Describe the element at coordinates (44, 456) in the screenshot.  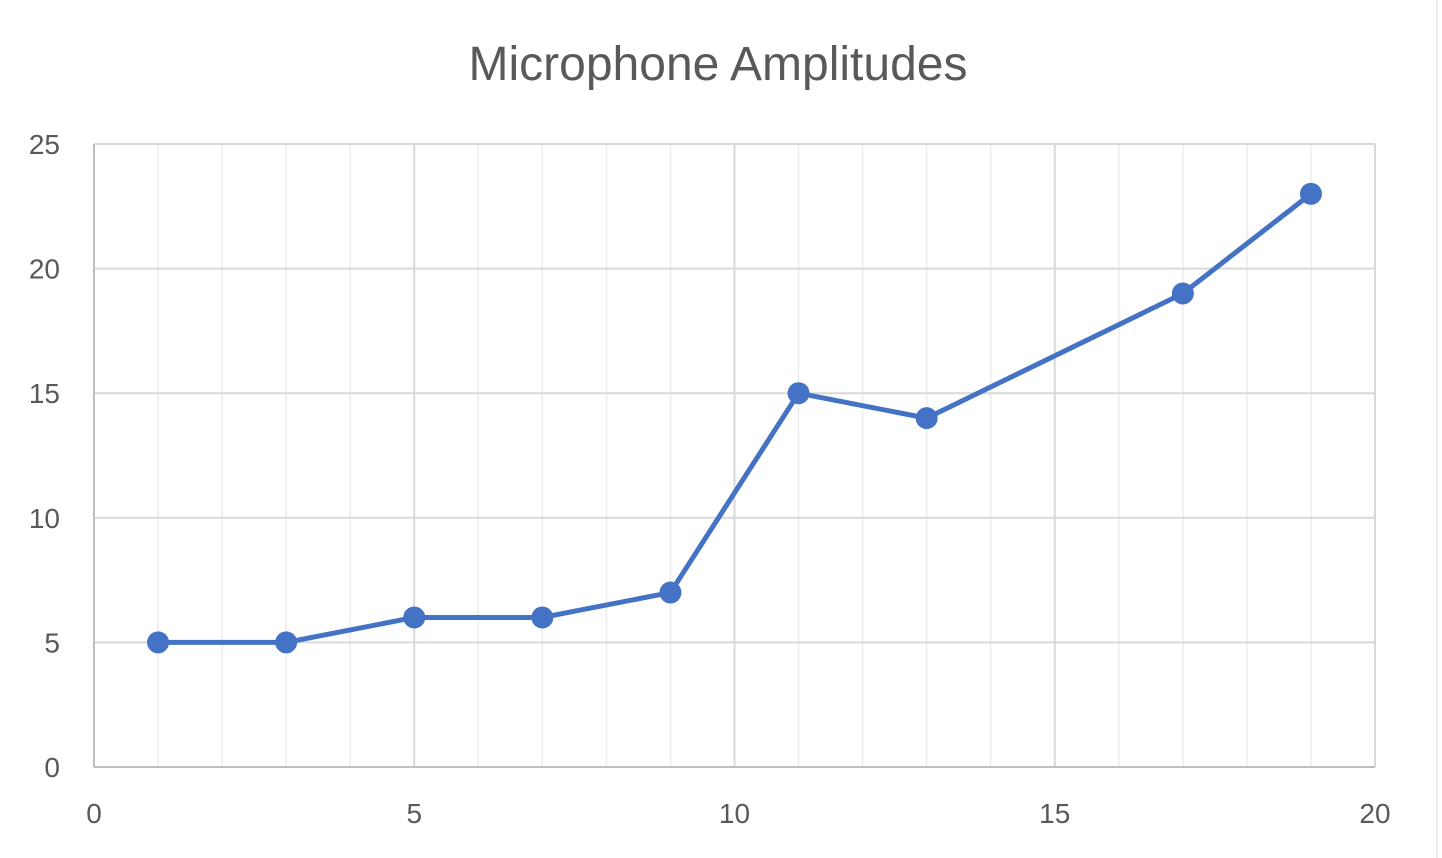
I see `y-axis-tick-labels: 0 5 10 15 20 25` at that location.